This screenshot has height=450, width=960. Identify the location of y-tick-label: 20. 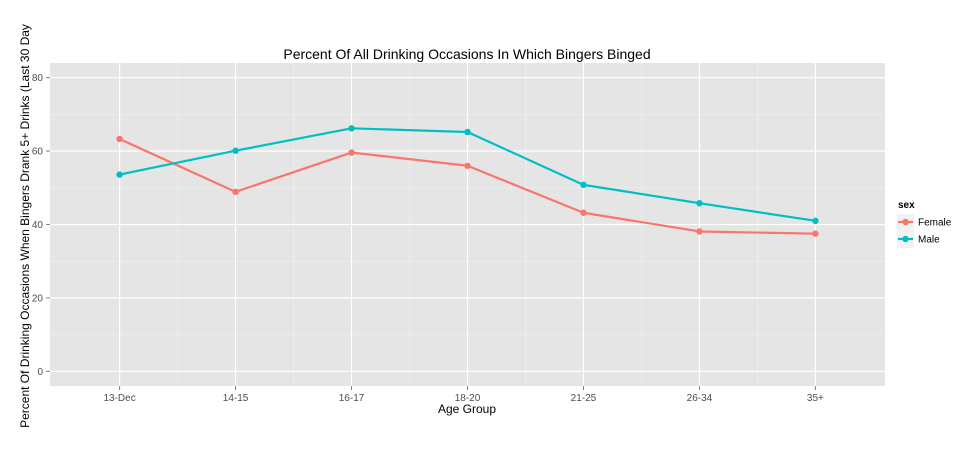
(38, 298).